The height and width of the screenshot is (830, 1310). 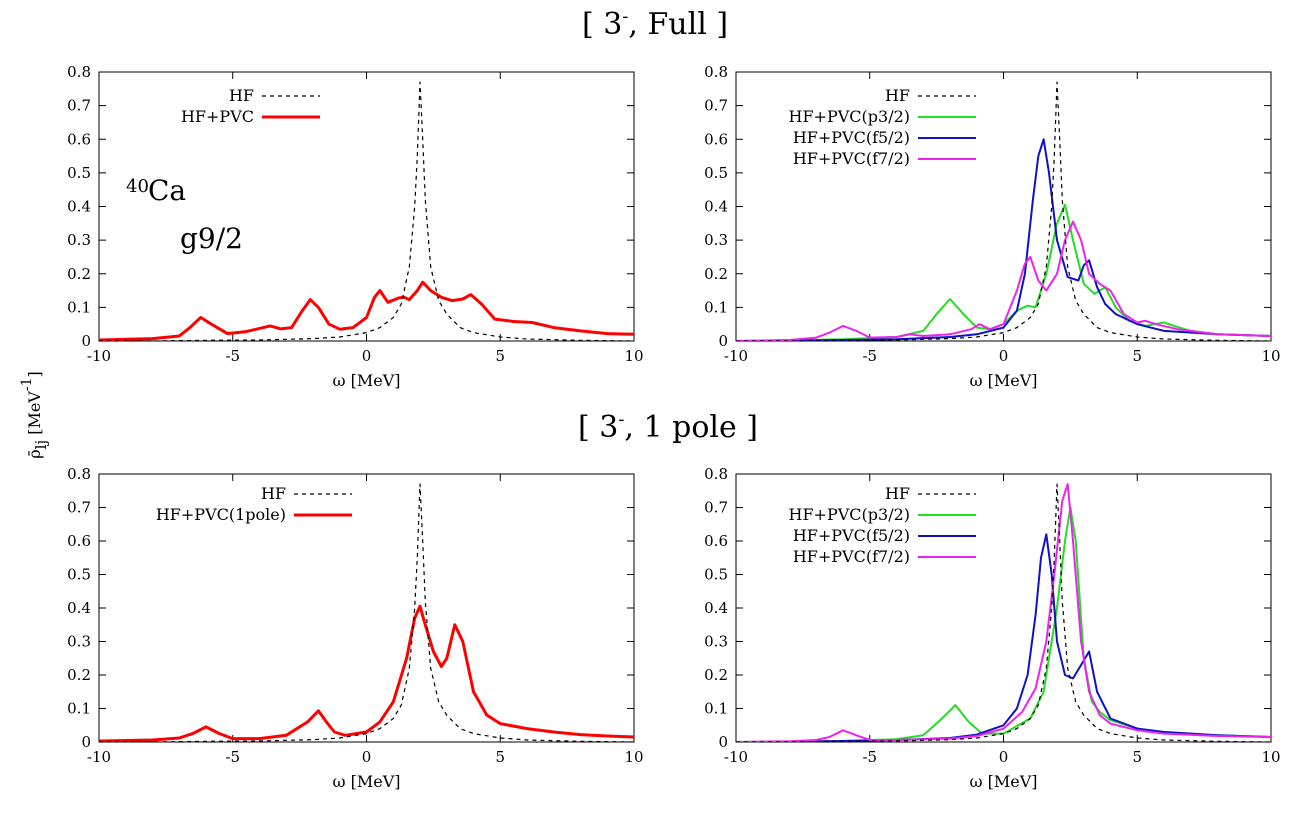 I want to click on y-axis-label: ρ̄lj [MeV-1], so click(x=34, y=414).